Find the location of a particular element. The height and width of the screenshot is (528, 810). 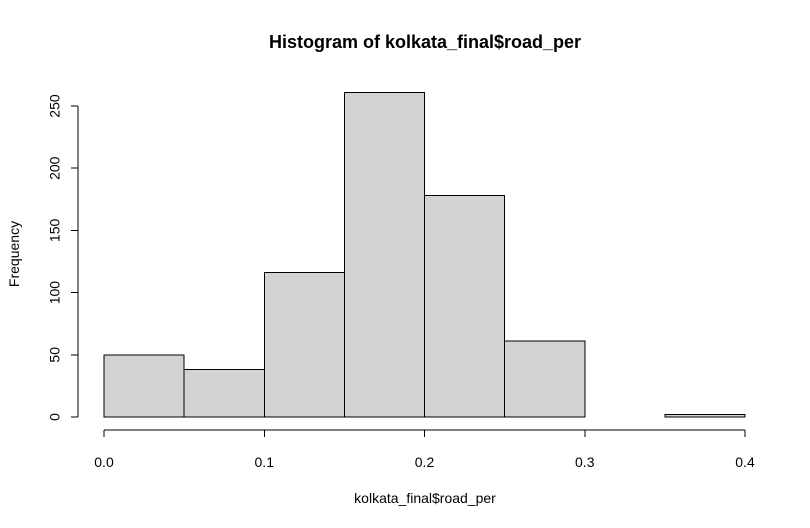

y-tick-label: 100 is located at coordinates (55, 293).